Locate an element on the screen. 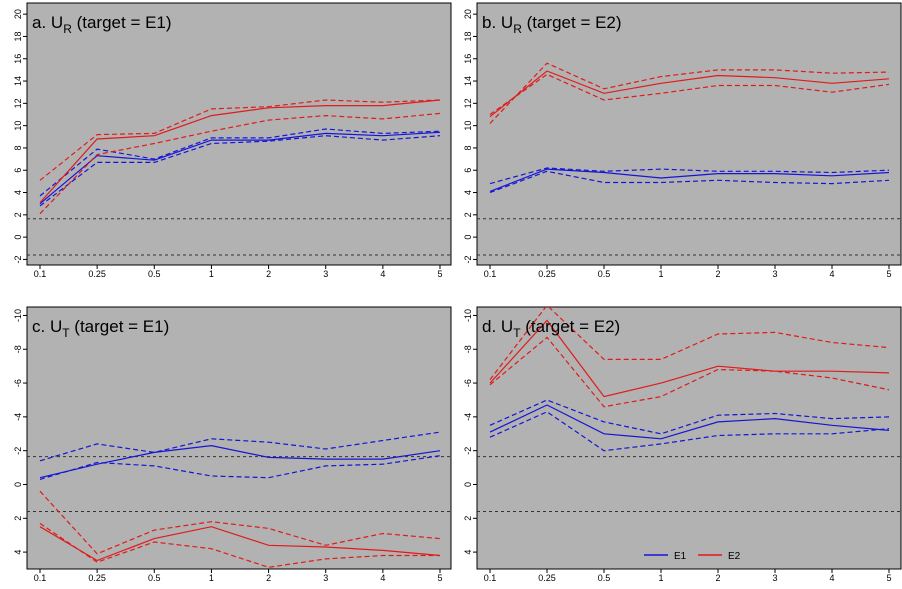 The width and height of the screenshot is (902, 589). panel-title: d. UT (target = E2) is located at coordinates (551, 328).